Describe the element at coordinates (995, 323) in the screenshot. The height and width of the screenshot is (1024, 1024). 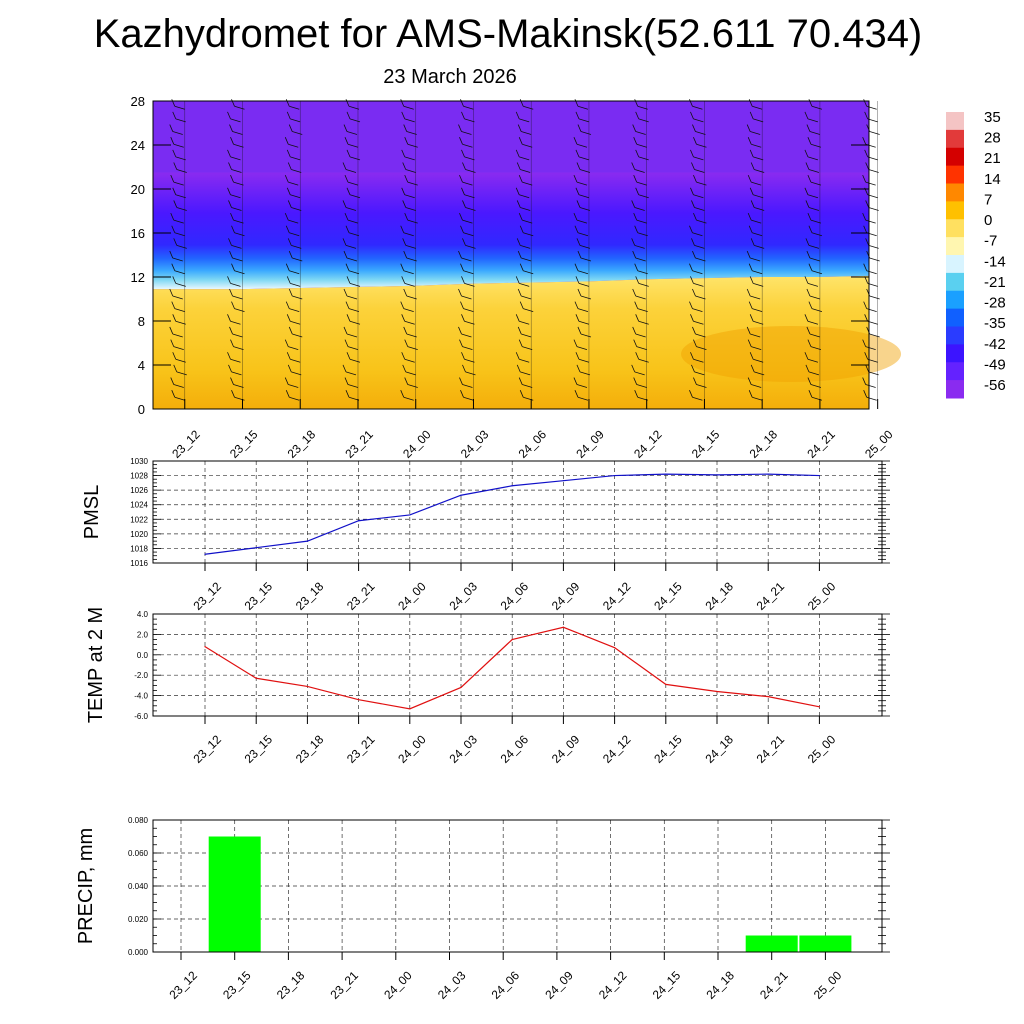
I see `colorbar-label: -35` at that location.